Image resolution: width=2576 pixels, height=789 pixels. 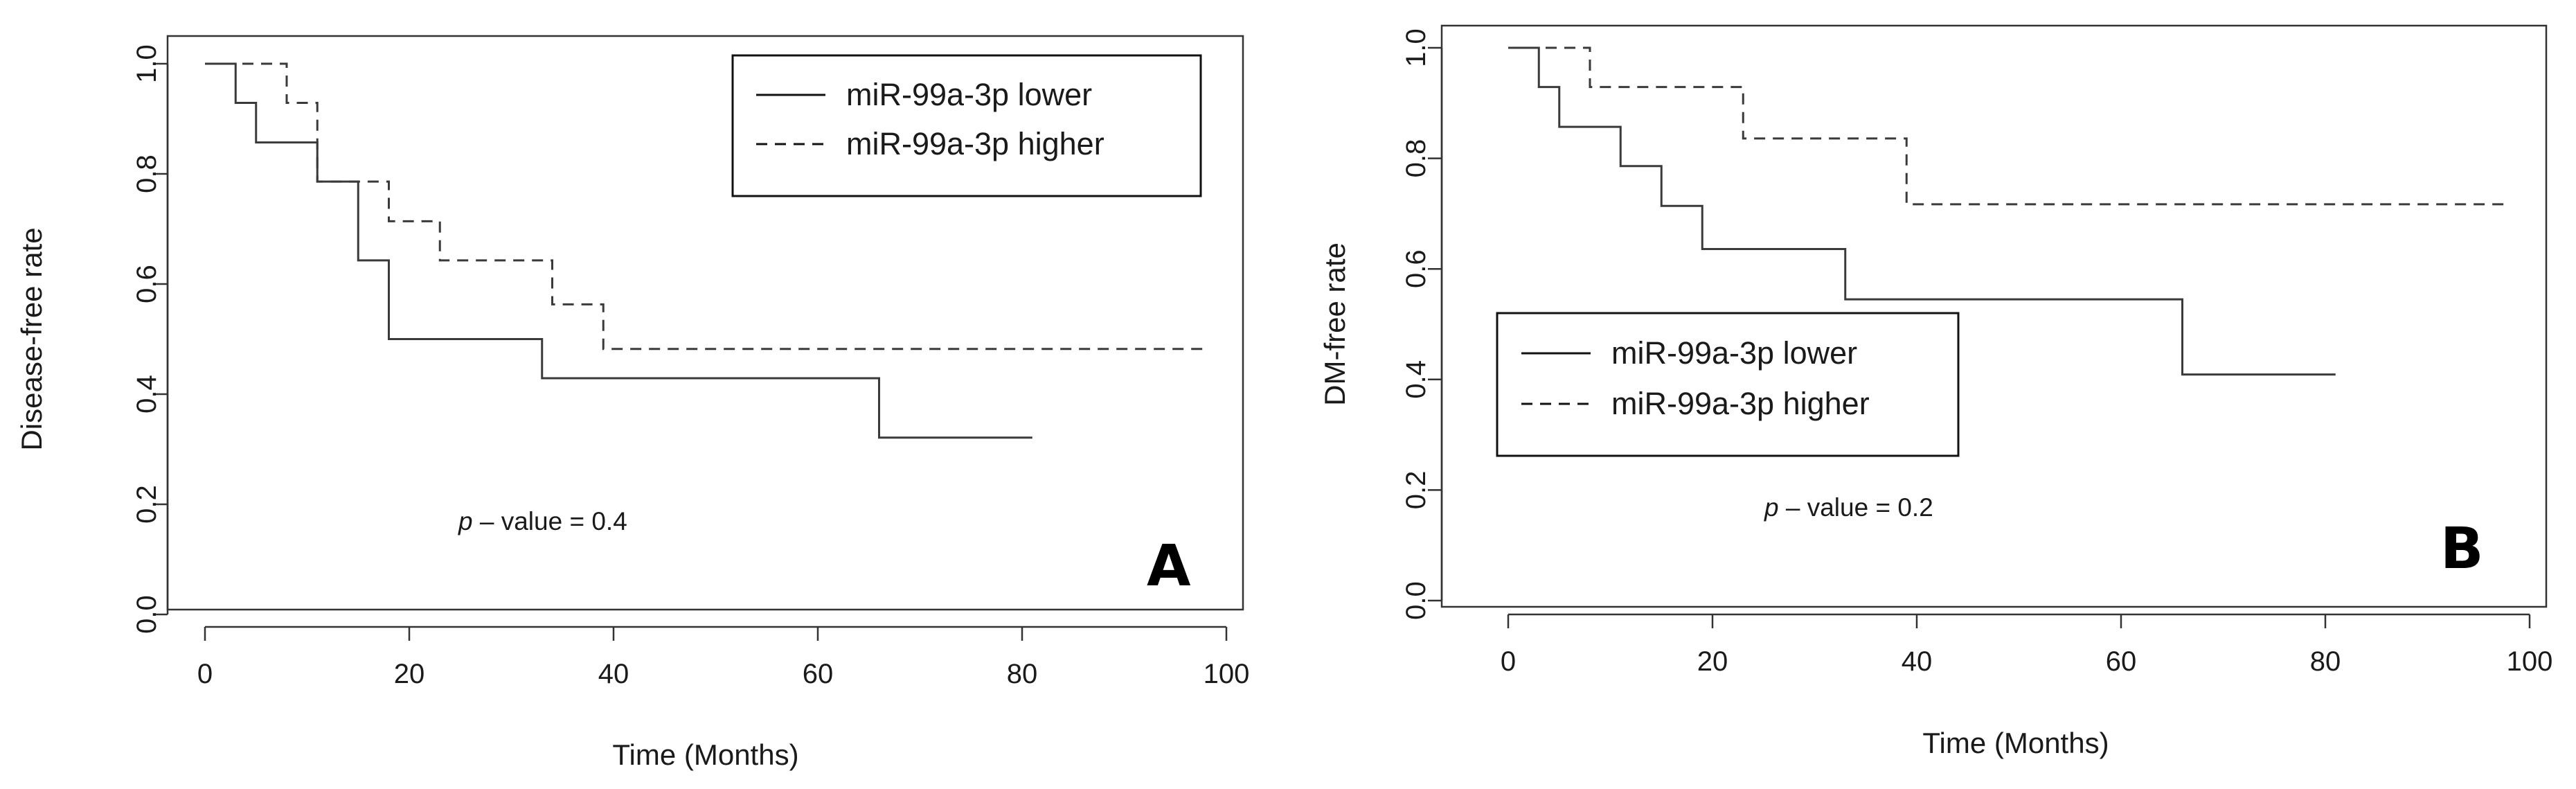 I want to click on series-line-lower, so click(x=1922, y=211).